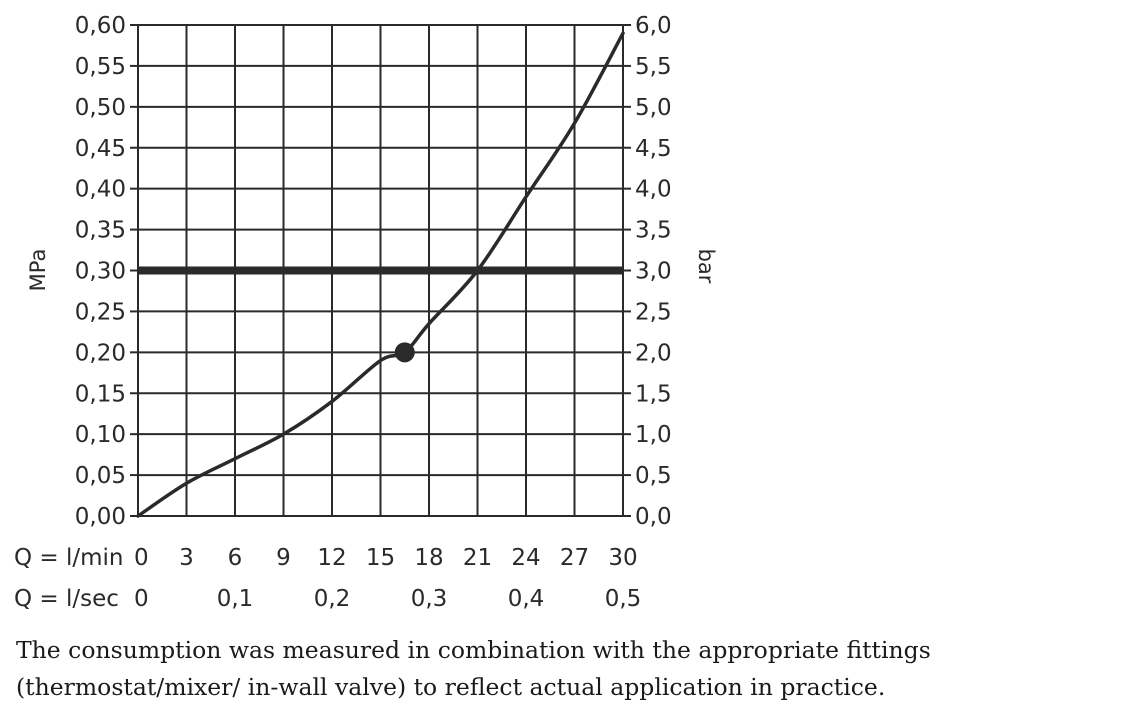 The width and height of the screenshot is (1140, 719). What do you see at coordinates (100, 67) in the screenshot?
I see `y-left-tick-label: 0,55` at bounding box center [100, 67].